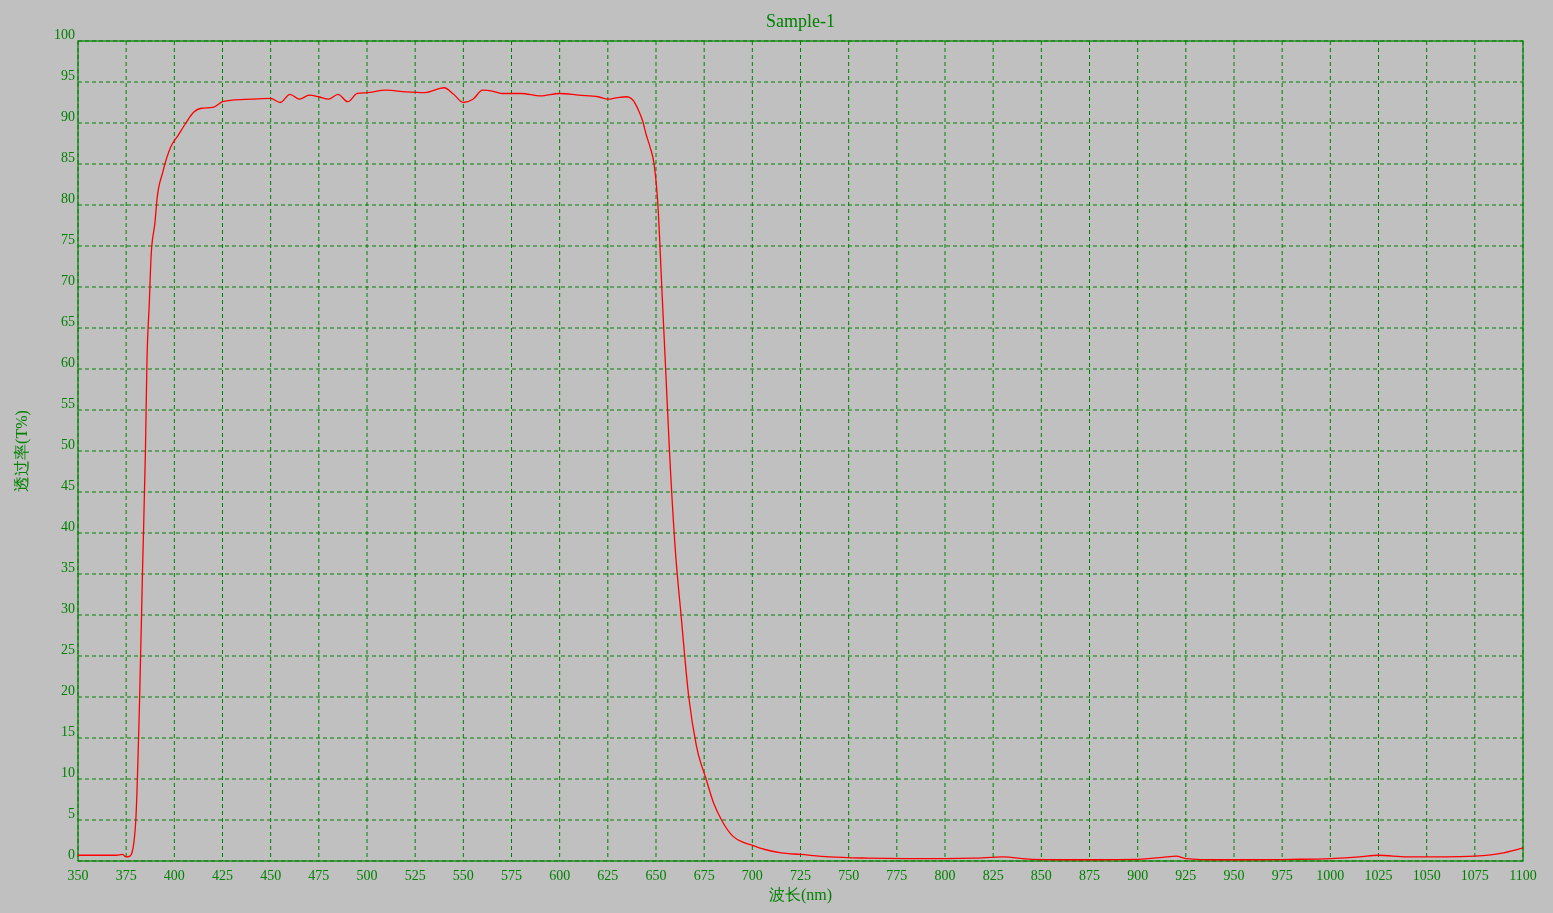  Describe the element at coordinates (319, 875) in the screenshot. I see `x-tick-label: 475` at that location.